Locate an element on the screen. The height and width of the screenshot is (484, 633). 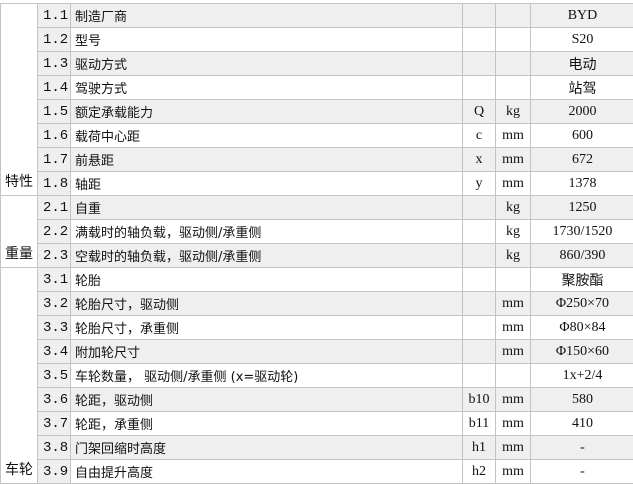
item-symbol: h1 is located at coordinates (479, 448).